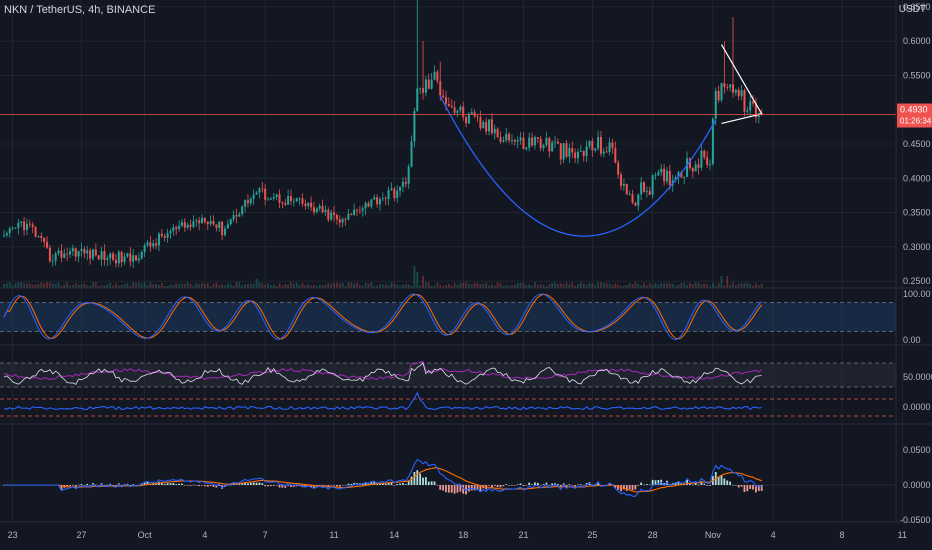 The width and height of the screenshot is (932, 550). What do you see at coordinates (448, 317) in the screenshot?
I see `stoch-band` at bounding box center [448, 317].